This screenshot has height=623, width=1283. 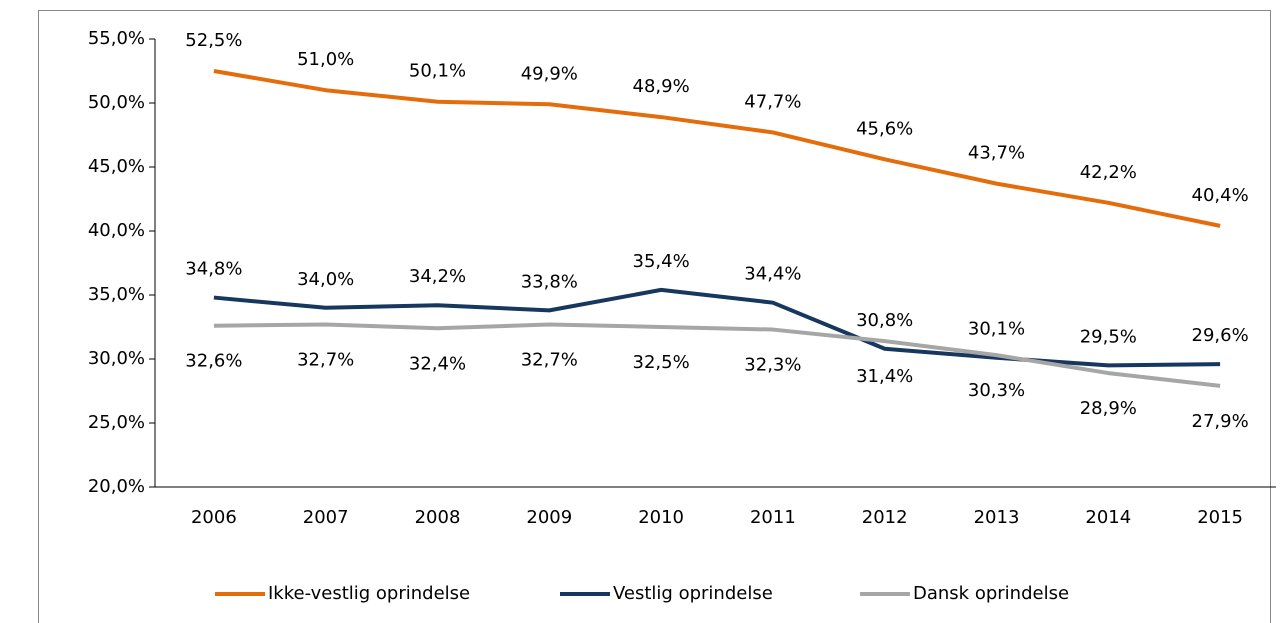 What do you see at coordinates (325, 59) in the screenshot?
I see `data-label: 51,0%` at bounding box center [325, 59].